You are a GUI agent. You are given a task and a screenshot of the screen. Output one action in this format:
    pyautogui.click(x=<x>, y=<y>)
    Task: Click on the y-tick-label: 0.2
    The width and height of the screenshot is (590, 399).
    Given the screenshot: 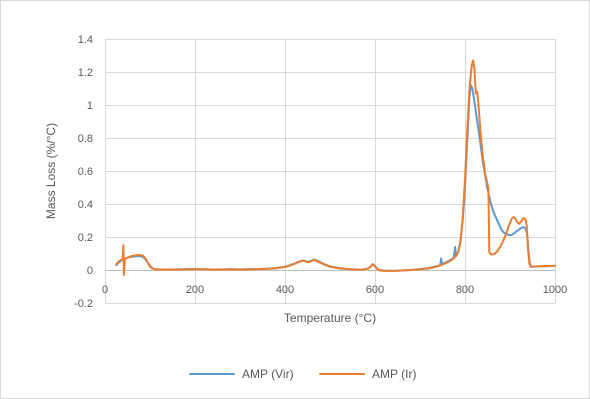 What is the action you would take?
    pyautogui.click(x=85, y=238)
    